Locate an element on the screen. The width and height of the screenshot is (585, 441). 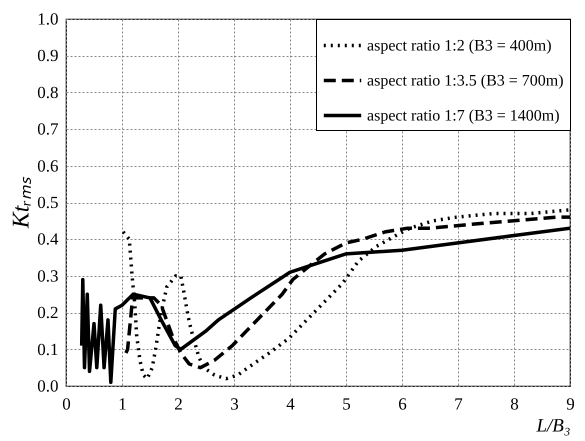
y-tick-label: 0.4 is located at coordinates (48, 239).